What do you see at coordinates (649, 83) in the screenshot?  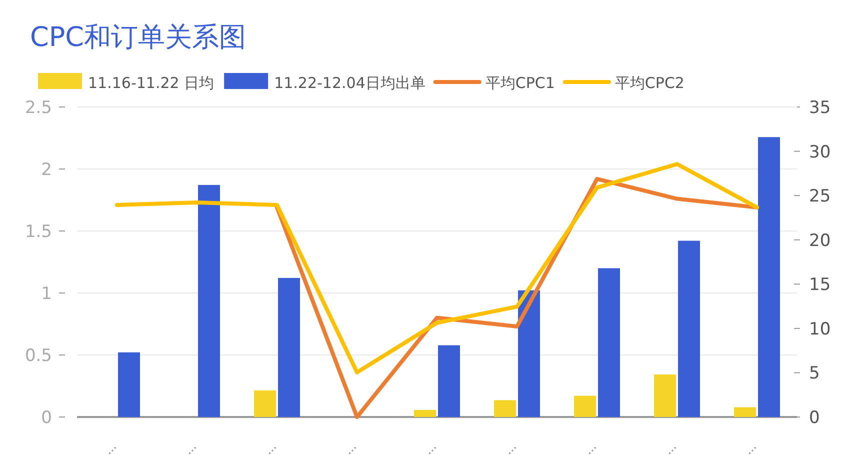 I see `legend-label: 平均CPC2` at bounding box center [649, 83].